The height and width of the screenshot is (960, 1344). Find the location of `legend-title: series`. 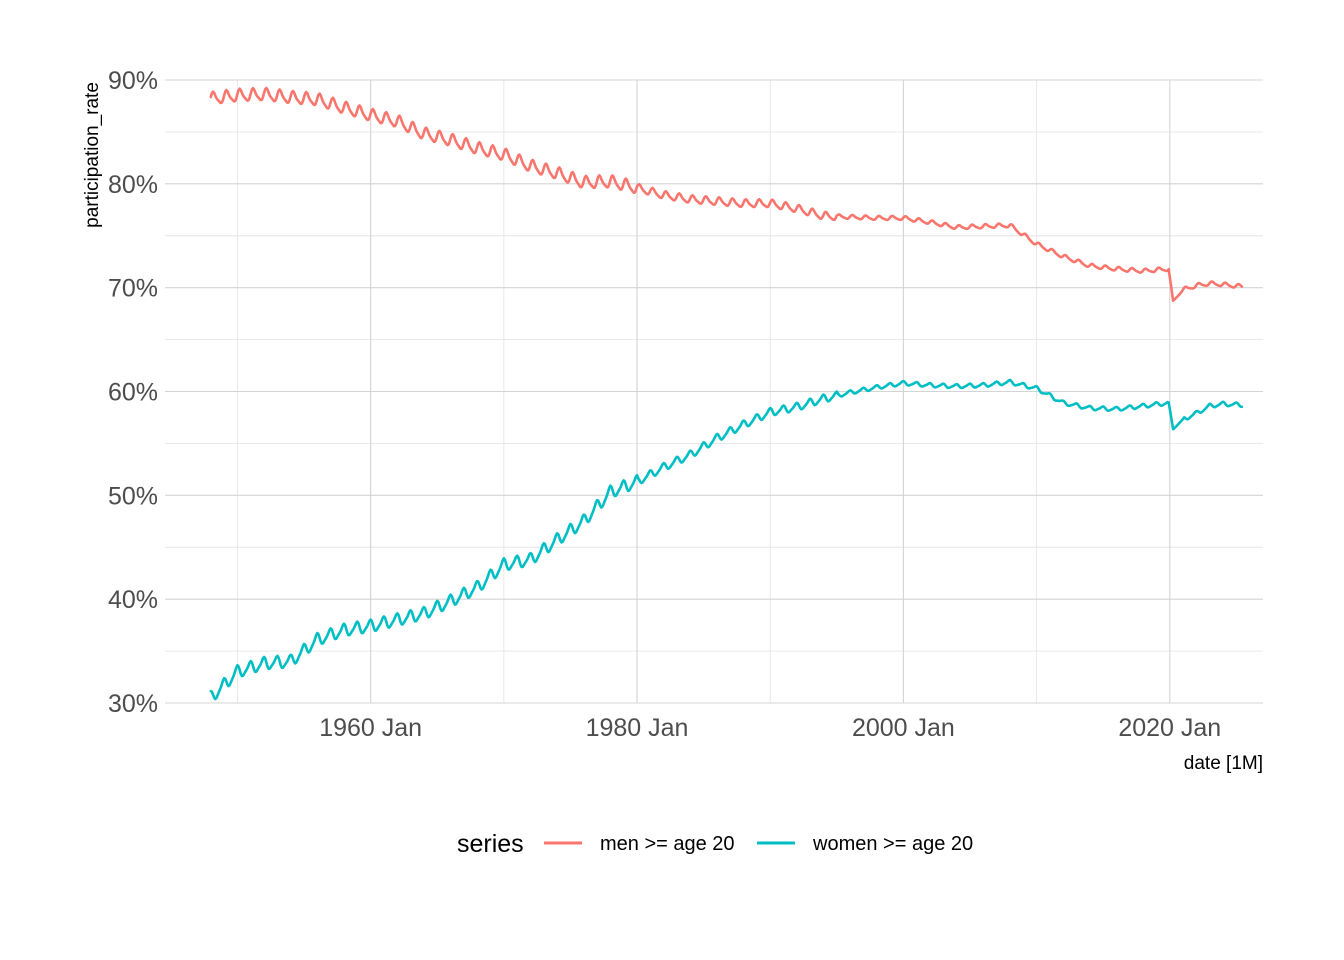

legend-title: series is located at coordinates (490, 844).